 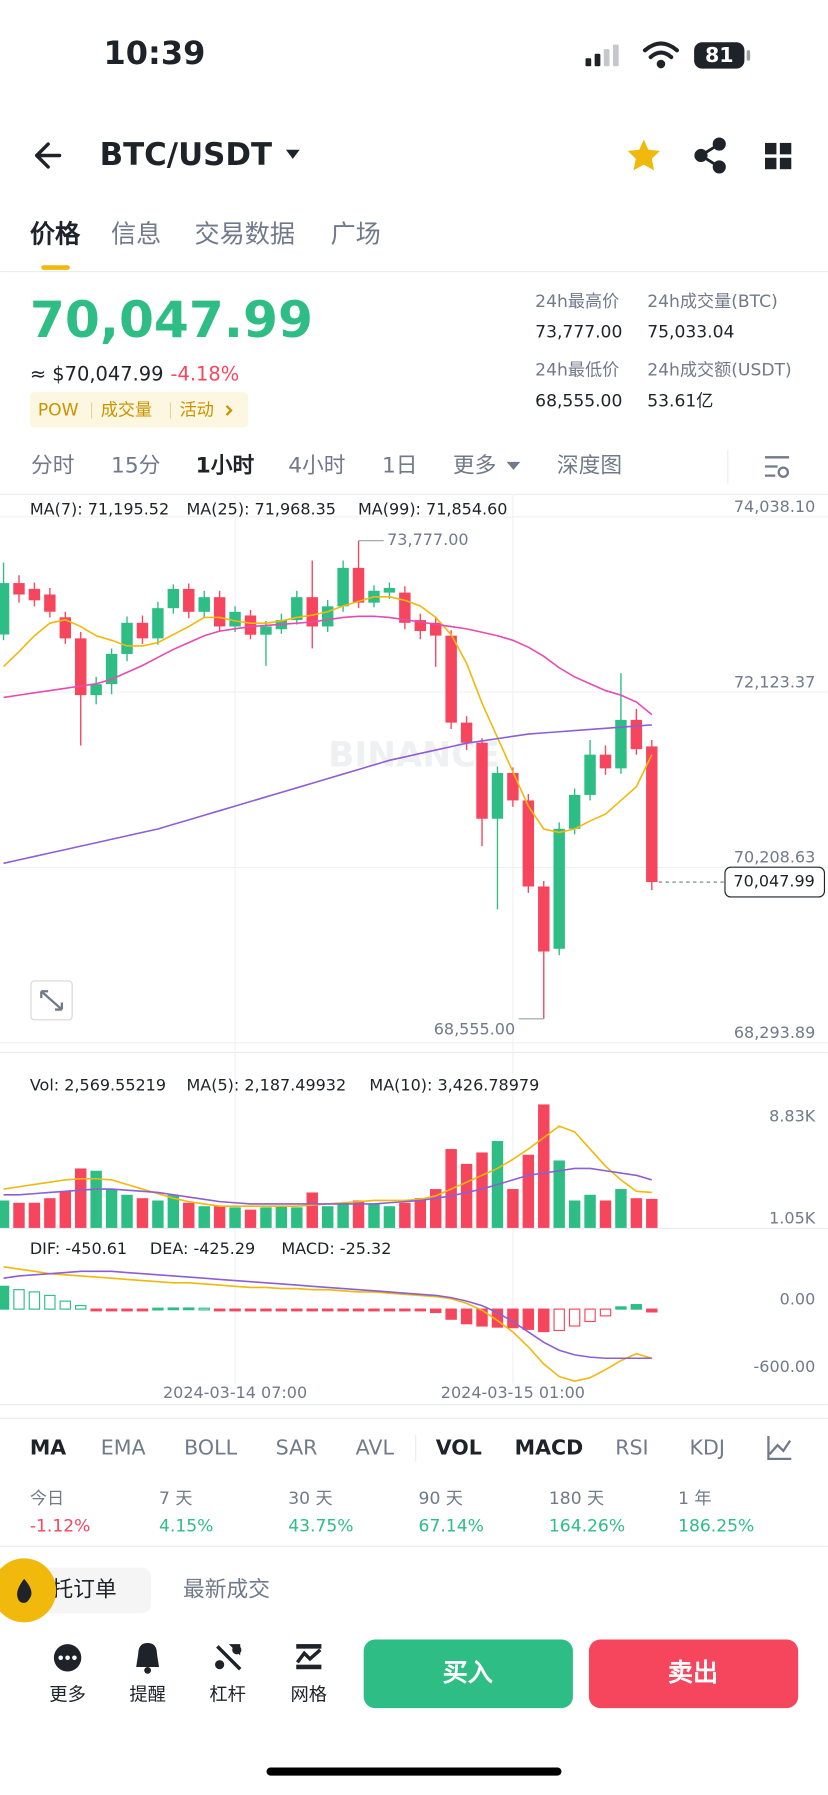 I want to click on tag: POW, so click(x=58, y=410).